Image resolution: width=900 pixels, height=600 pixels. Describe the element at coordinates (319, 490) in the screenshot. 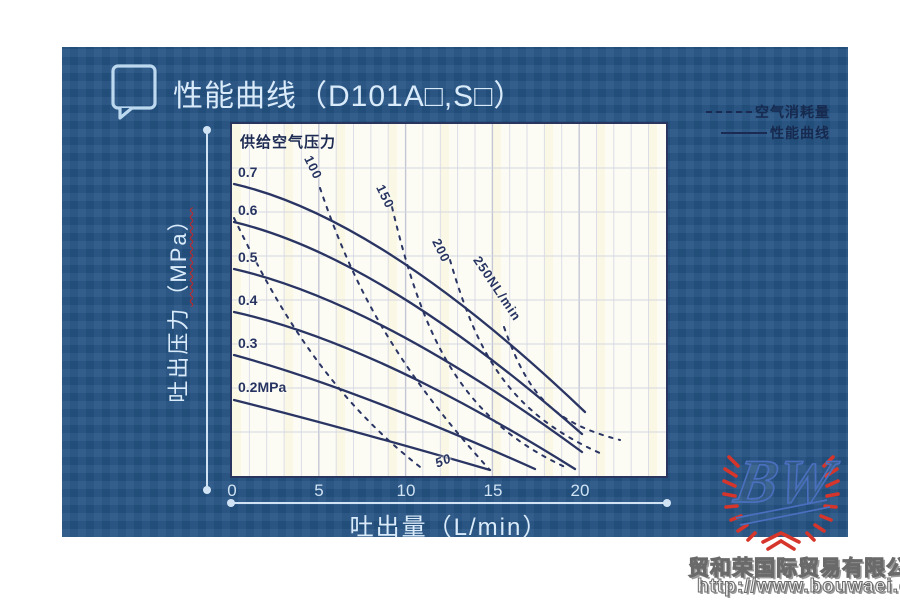

I see `x-tick-5: 5` at that location.